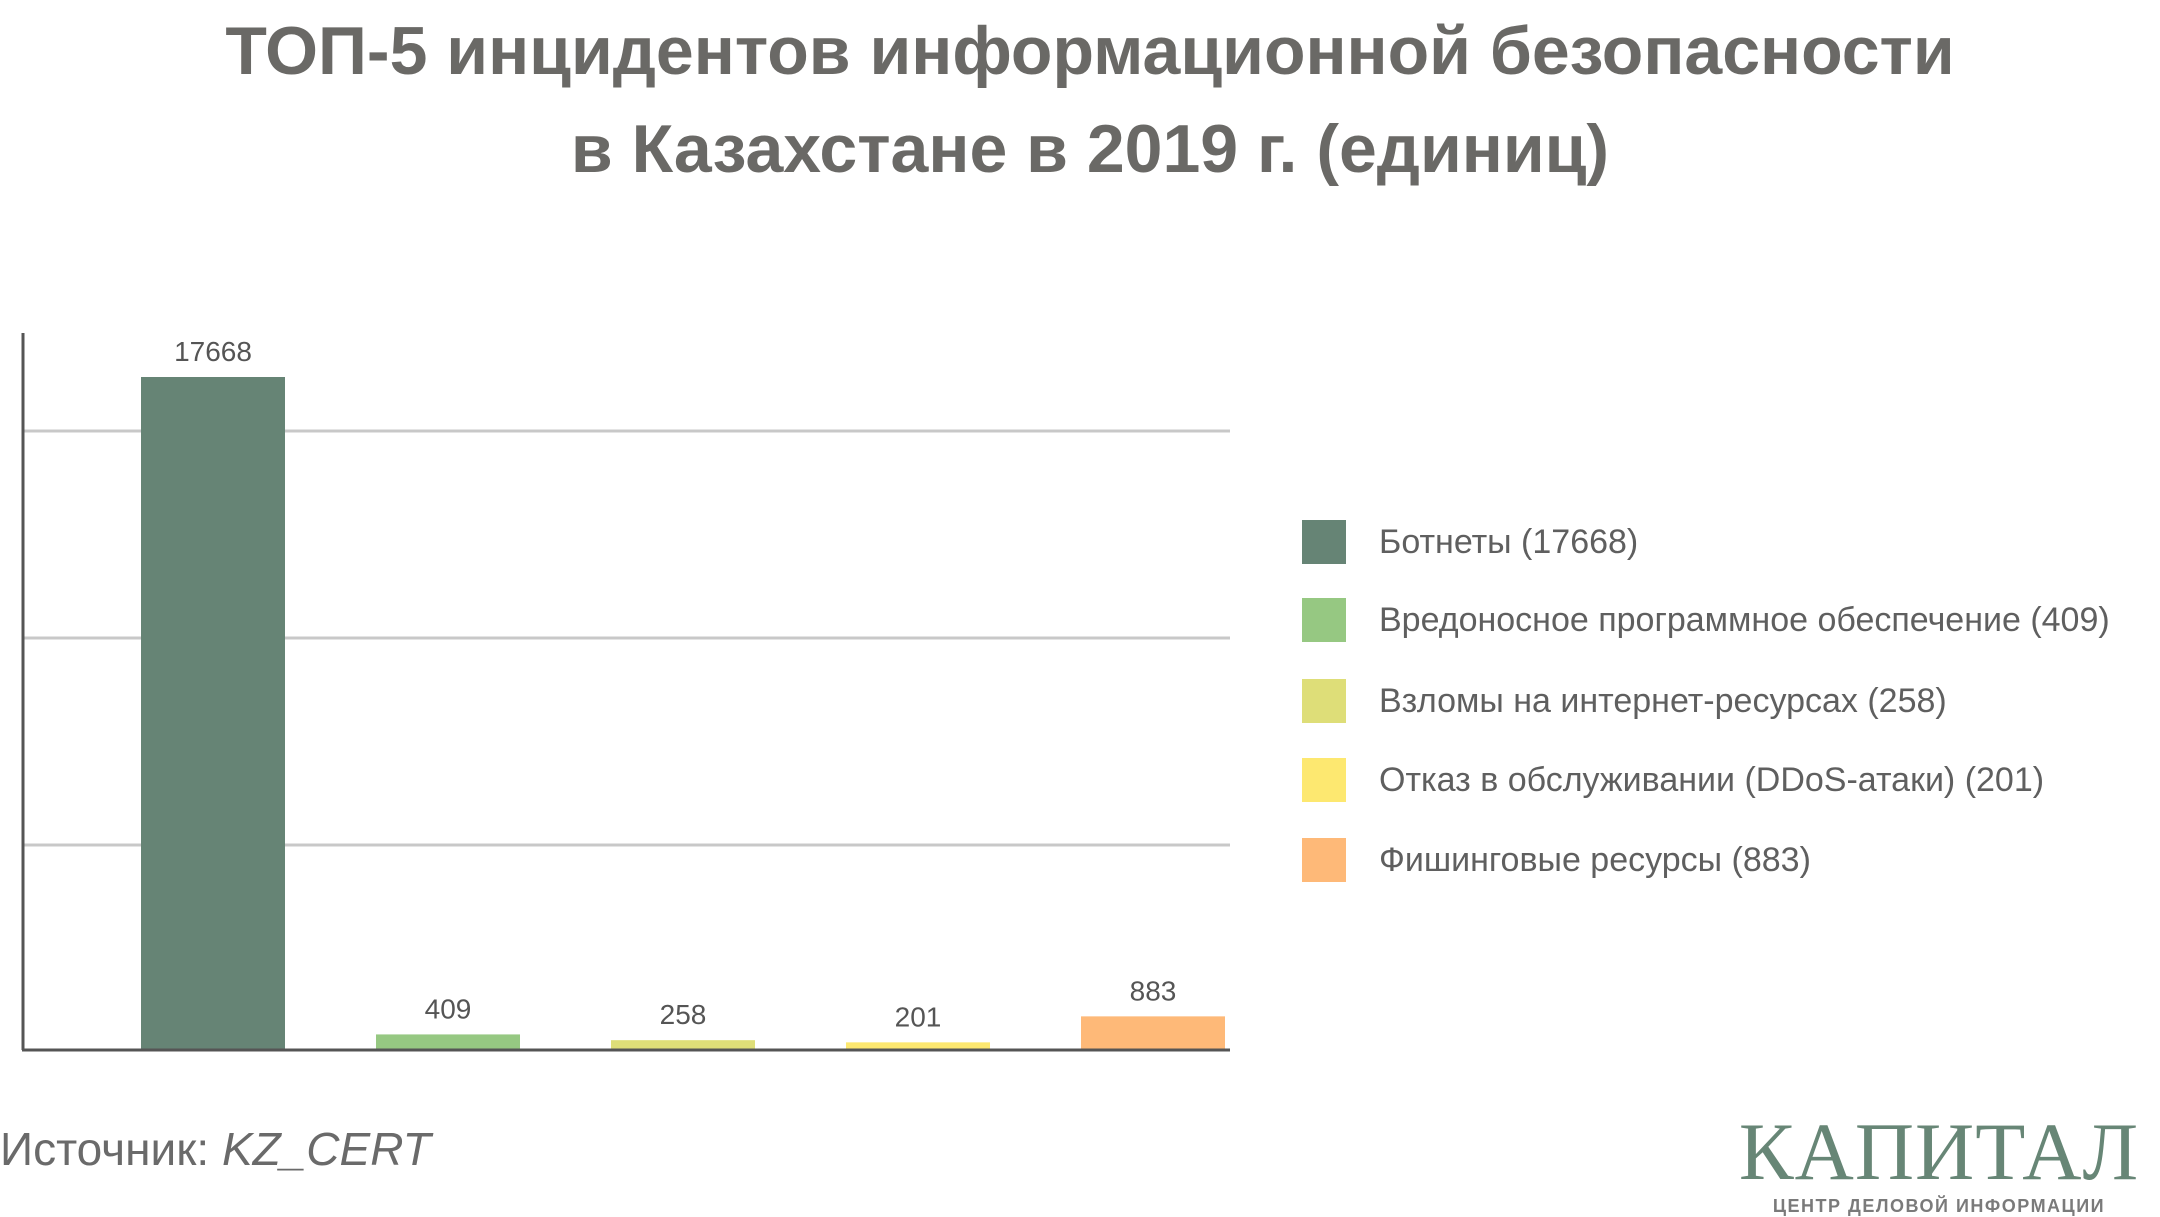 The height and width of the screenshot is (1217, 2160). What do you see at coordinates (448, 1008) in the screenshot?
I see `data-label-2: 409` at bounding box center [448, 1008].